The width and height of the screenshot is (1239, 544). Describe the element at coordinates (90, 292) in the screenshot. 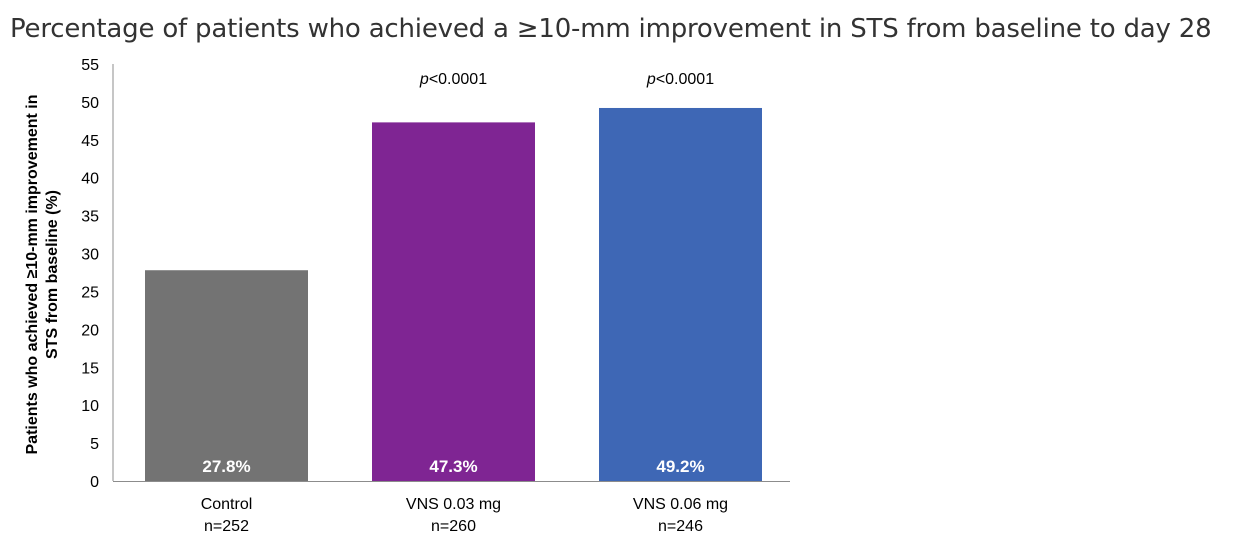

I see `y-tick-label: 25` at that location.